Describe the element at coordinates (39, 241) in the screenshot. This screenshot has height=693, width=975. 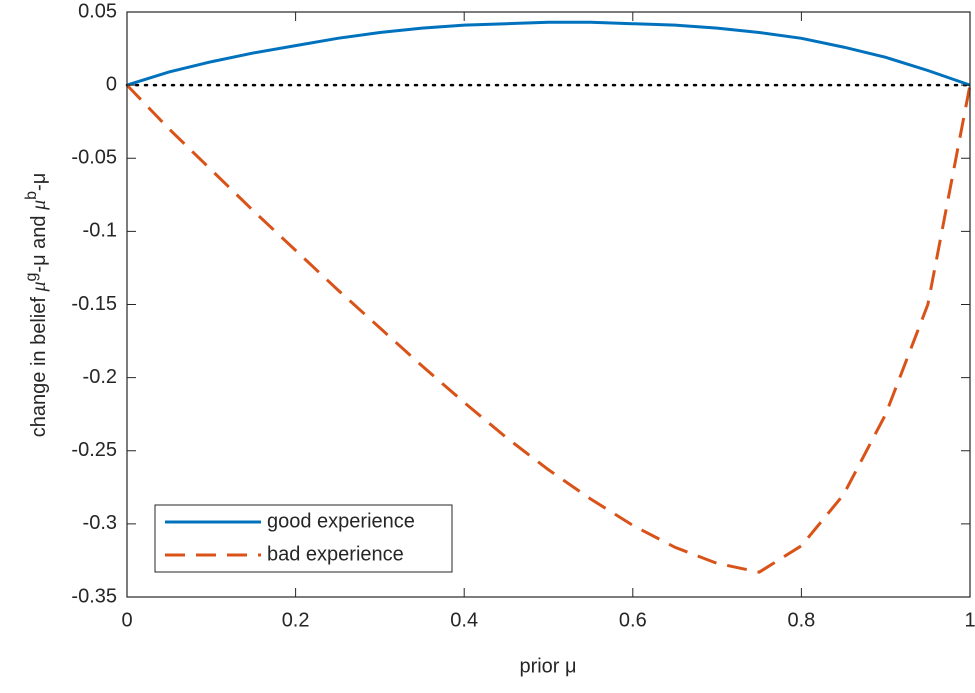
I see `y-label-part: -μ and` at that location.